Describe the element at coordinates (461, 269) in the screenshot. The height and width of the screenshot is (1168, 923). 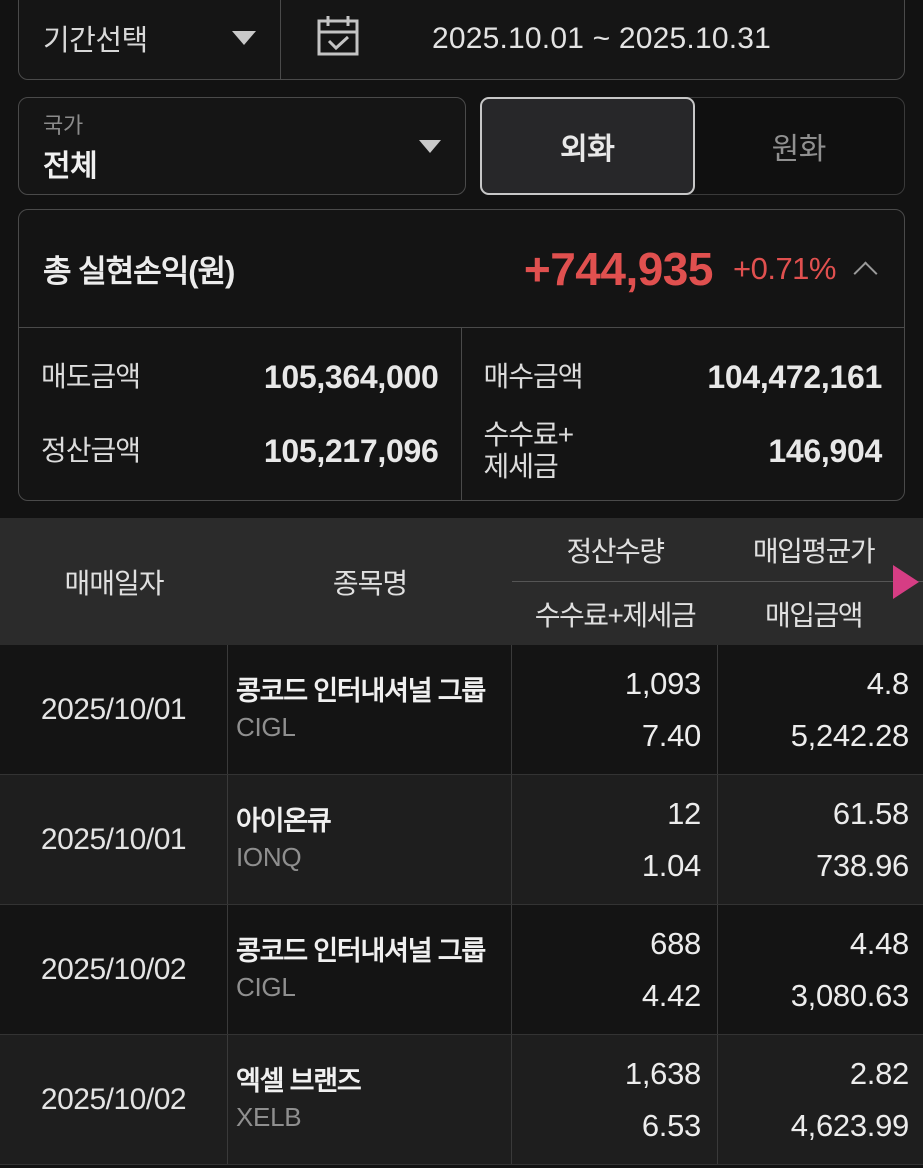
I see `summary-header-row: 총 실현손익(원) +744,935 +0.71%` at that location.